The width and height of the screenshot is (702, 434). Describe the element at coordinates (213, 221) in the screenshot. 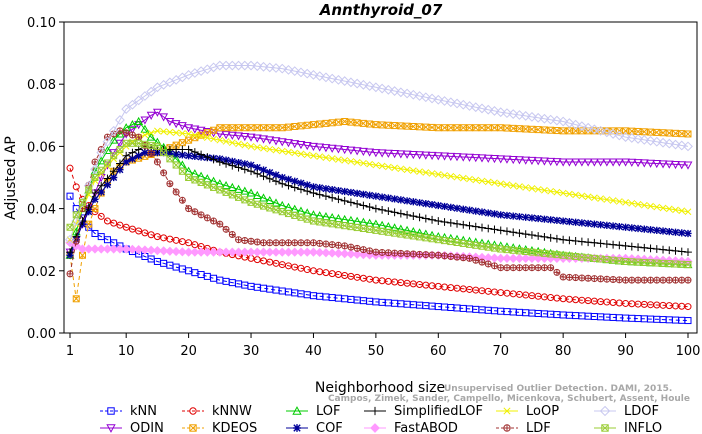

I see `point-ldf-24-plus` at that location.